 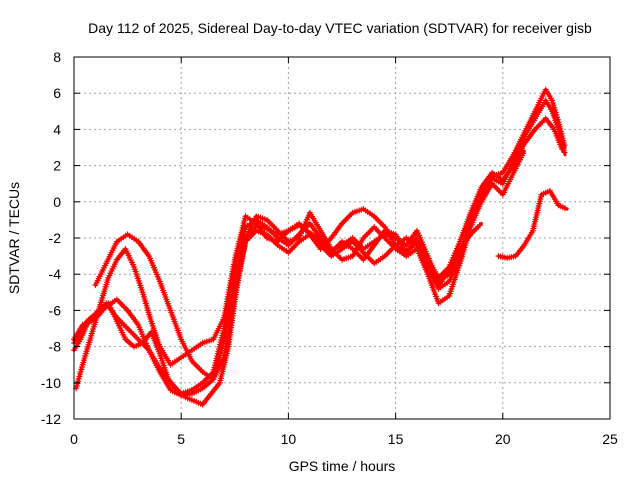 I want to click on plus-markers, so click(x=531, y=224).